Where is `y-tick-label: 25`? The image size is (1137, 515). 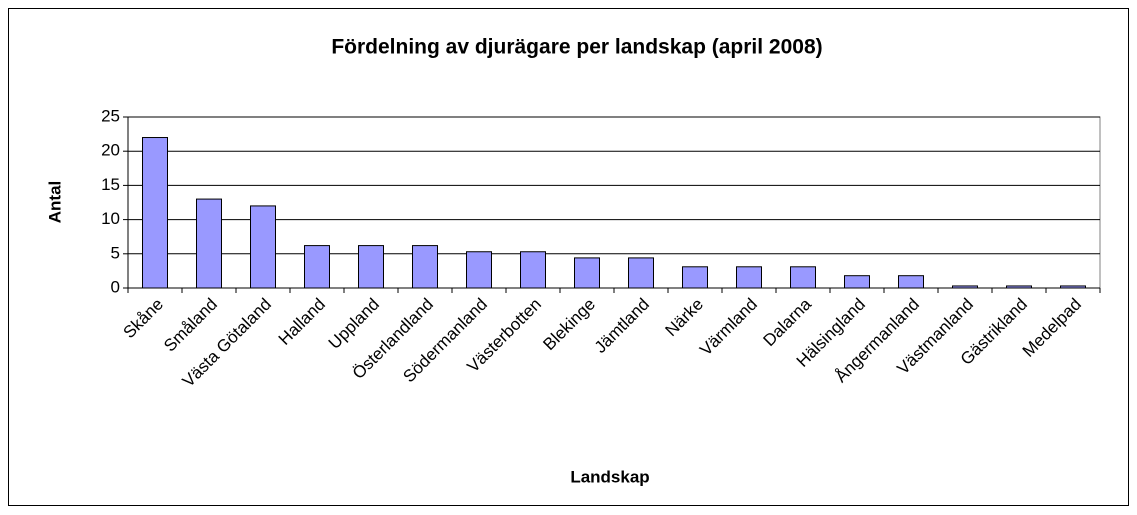
y-tick-label: 25 is located at coordinates (110, 115).